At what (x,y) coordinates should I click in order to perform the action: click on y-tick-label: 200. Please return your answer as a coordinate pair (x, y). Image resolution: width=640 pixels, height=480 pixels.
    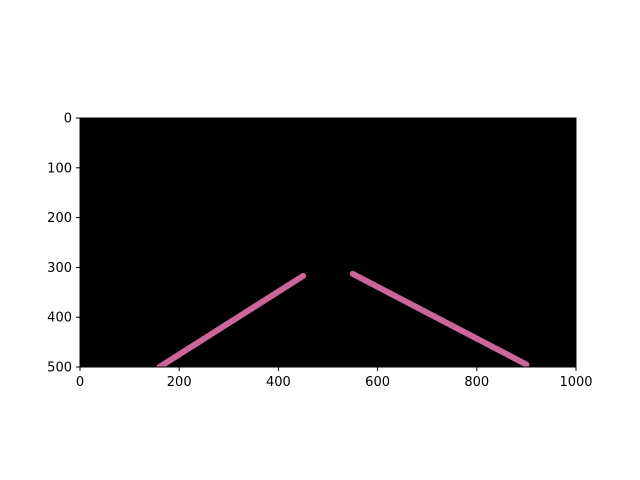
    Looking at the image, I should click on (59, 218).